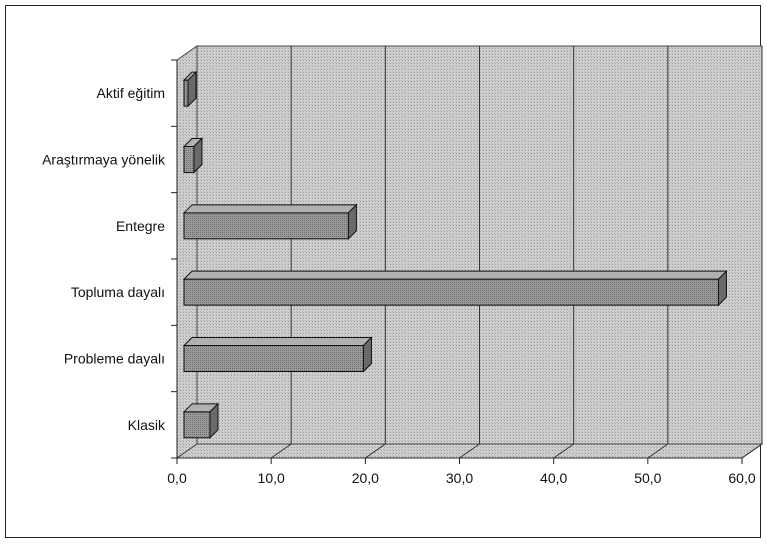 The height and width of the screenshot is (544, 767). Describe the element at coordinates (647, 478) in the screenshot. I see `x-tick-label: 50,0` at that location.